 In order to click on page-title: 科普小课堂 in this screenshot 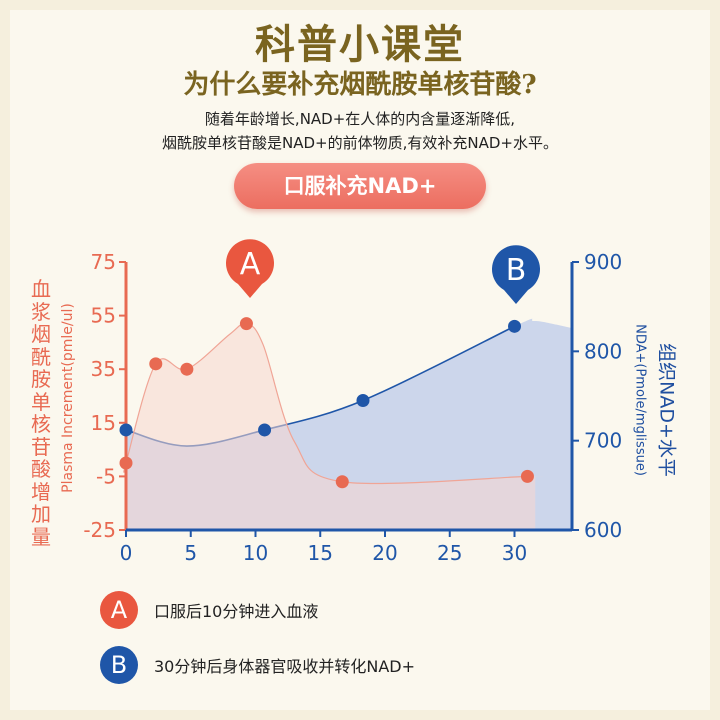, I will do `click(360, 44)`.